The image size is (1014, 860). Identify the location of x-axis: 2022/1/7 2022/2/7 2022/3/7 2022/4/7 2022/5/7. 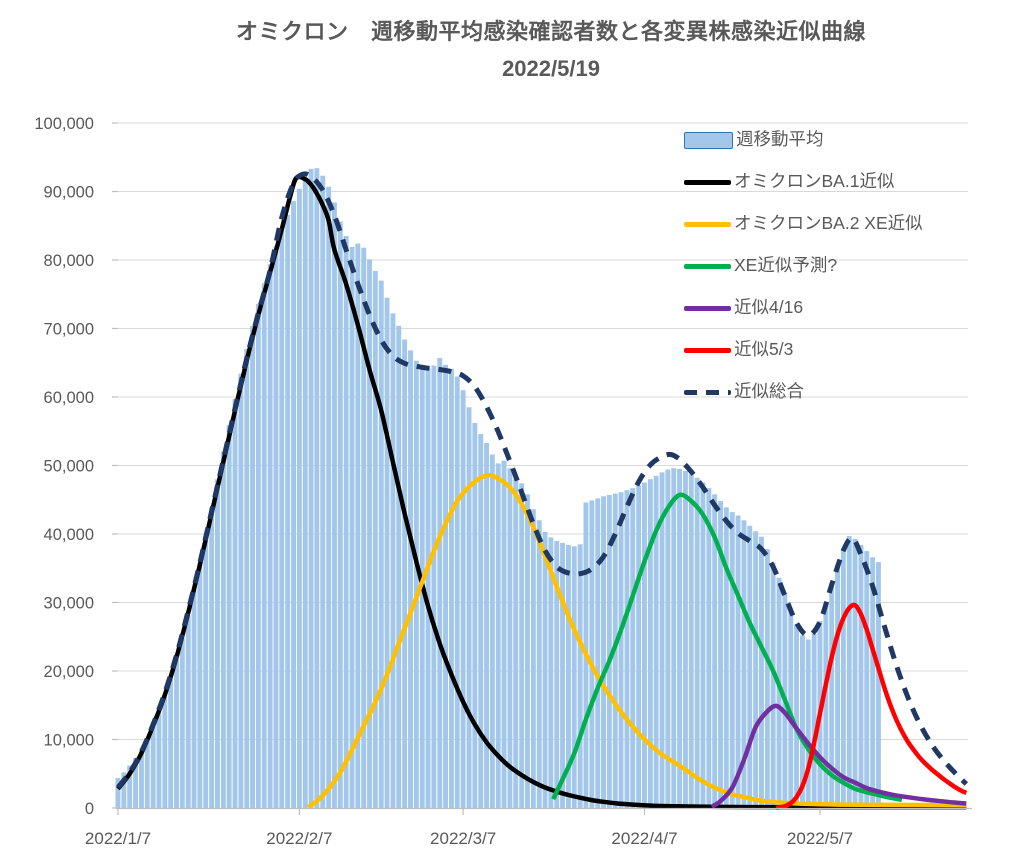
(528, 827).